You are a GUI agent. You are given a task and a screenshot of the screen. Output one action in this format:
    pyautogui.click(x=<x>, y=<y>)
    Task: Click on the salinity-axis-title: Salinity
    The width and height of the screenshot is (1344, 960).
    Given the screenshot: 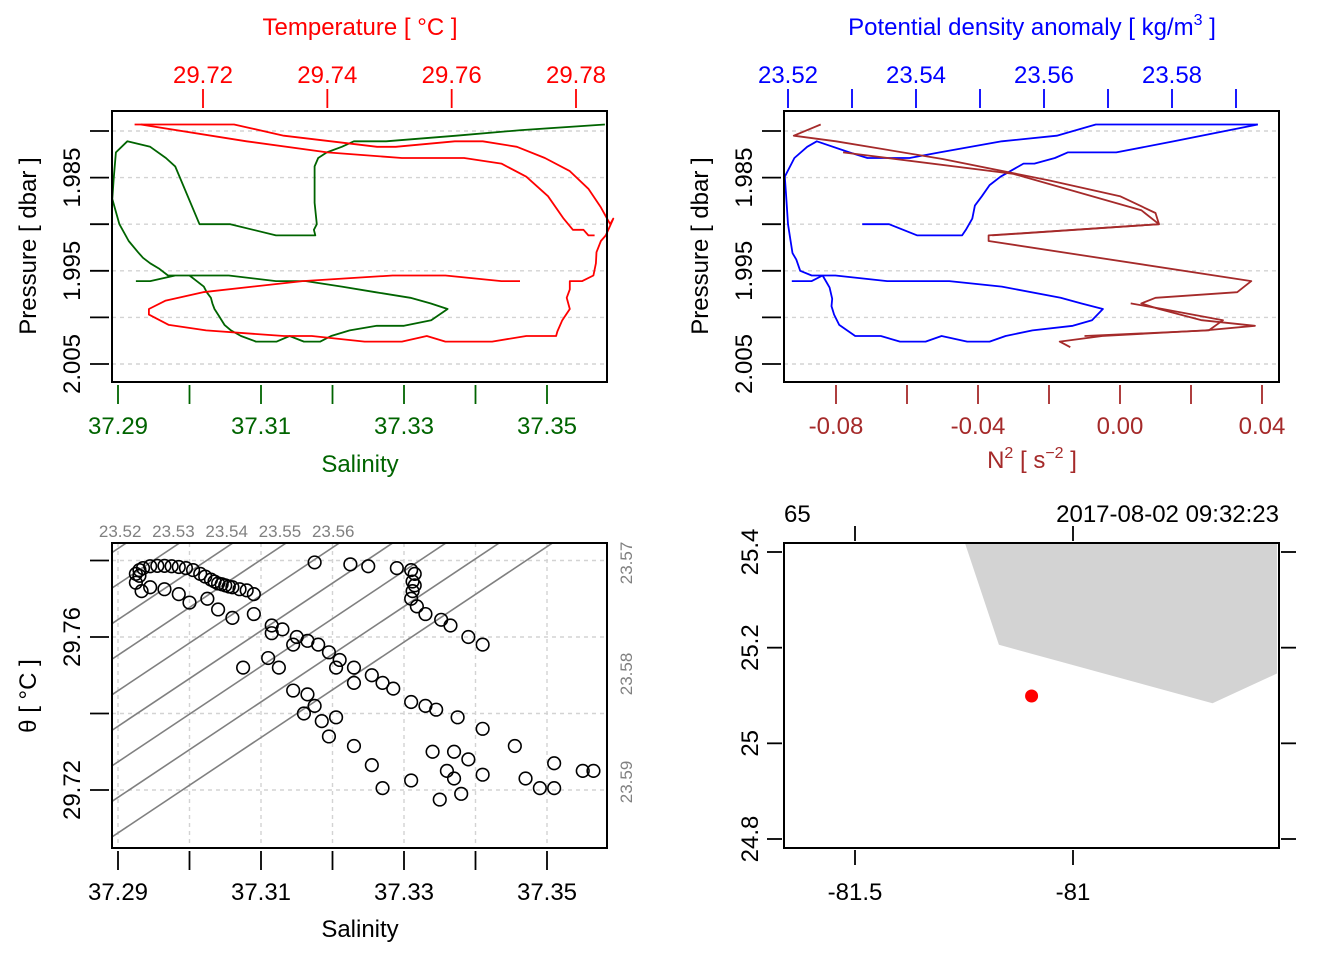 What is the action you would take?
    pyautogui.click(x=359, y=464)
    